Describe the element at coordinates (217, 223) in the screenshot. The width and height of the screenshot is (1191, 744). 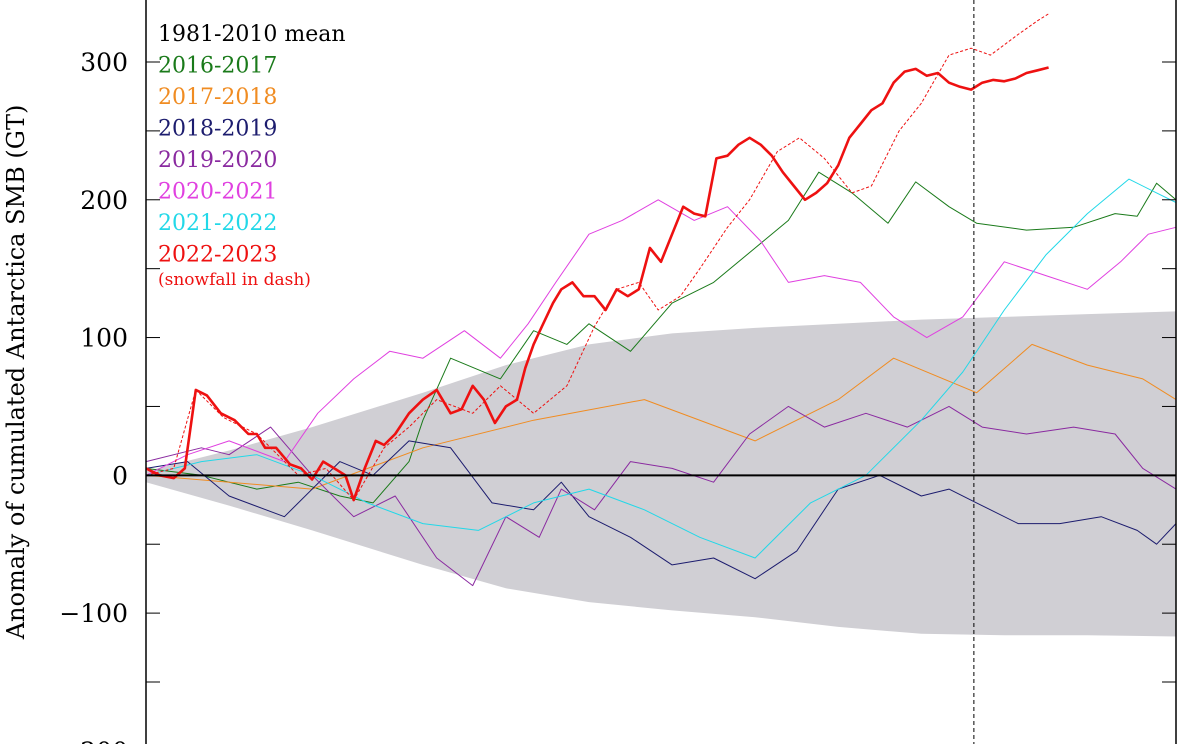
I see `legend-entry: 2021-2022` at that location.